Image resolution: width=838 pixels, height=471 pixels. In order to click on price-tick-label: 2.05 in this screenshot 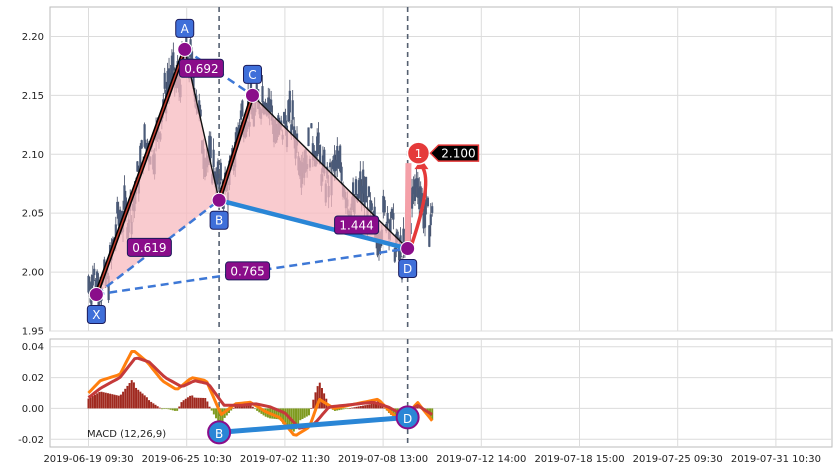, I will do `click(33, 214)`.